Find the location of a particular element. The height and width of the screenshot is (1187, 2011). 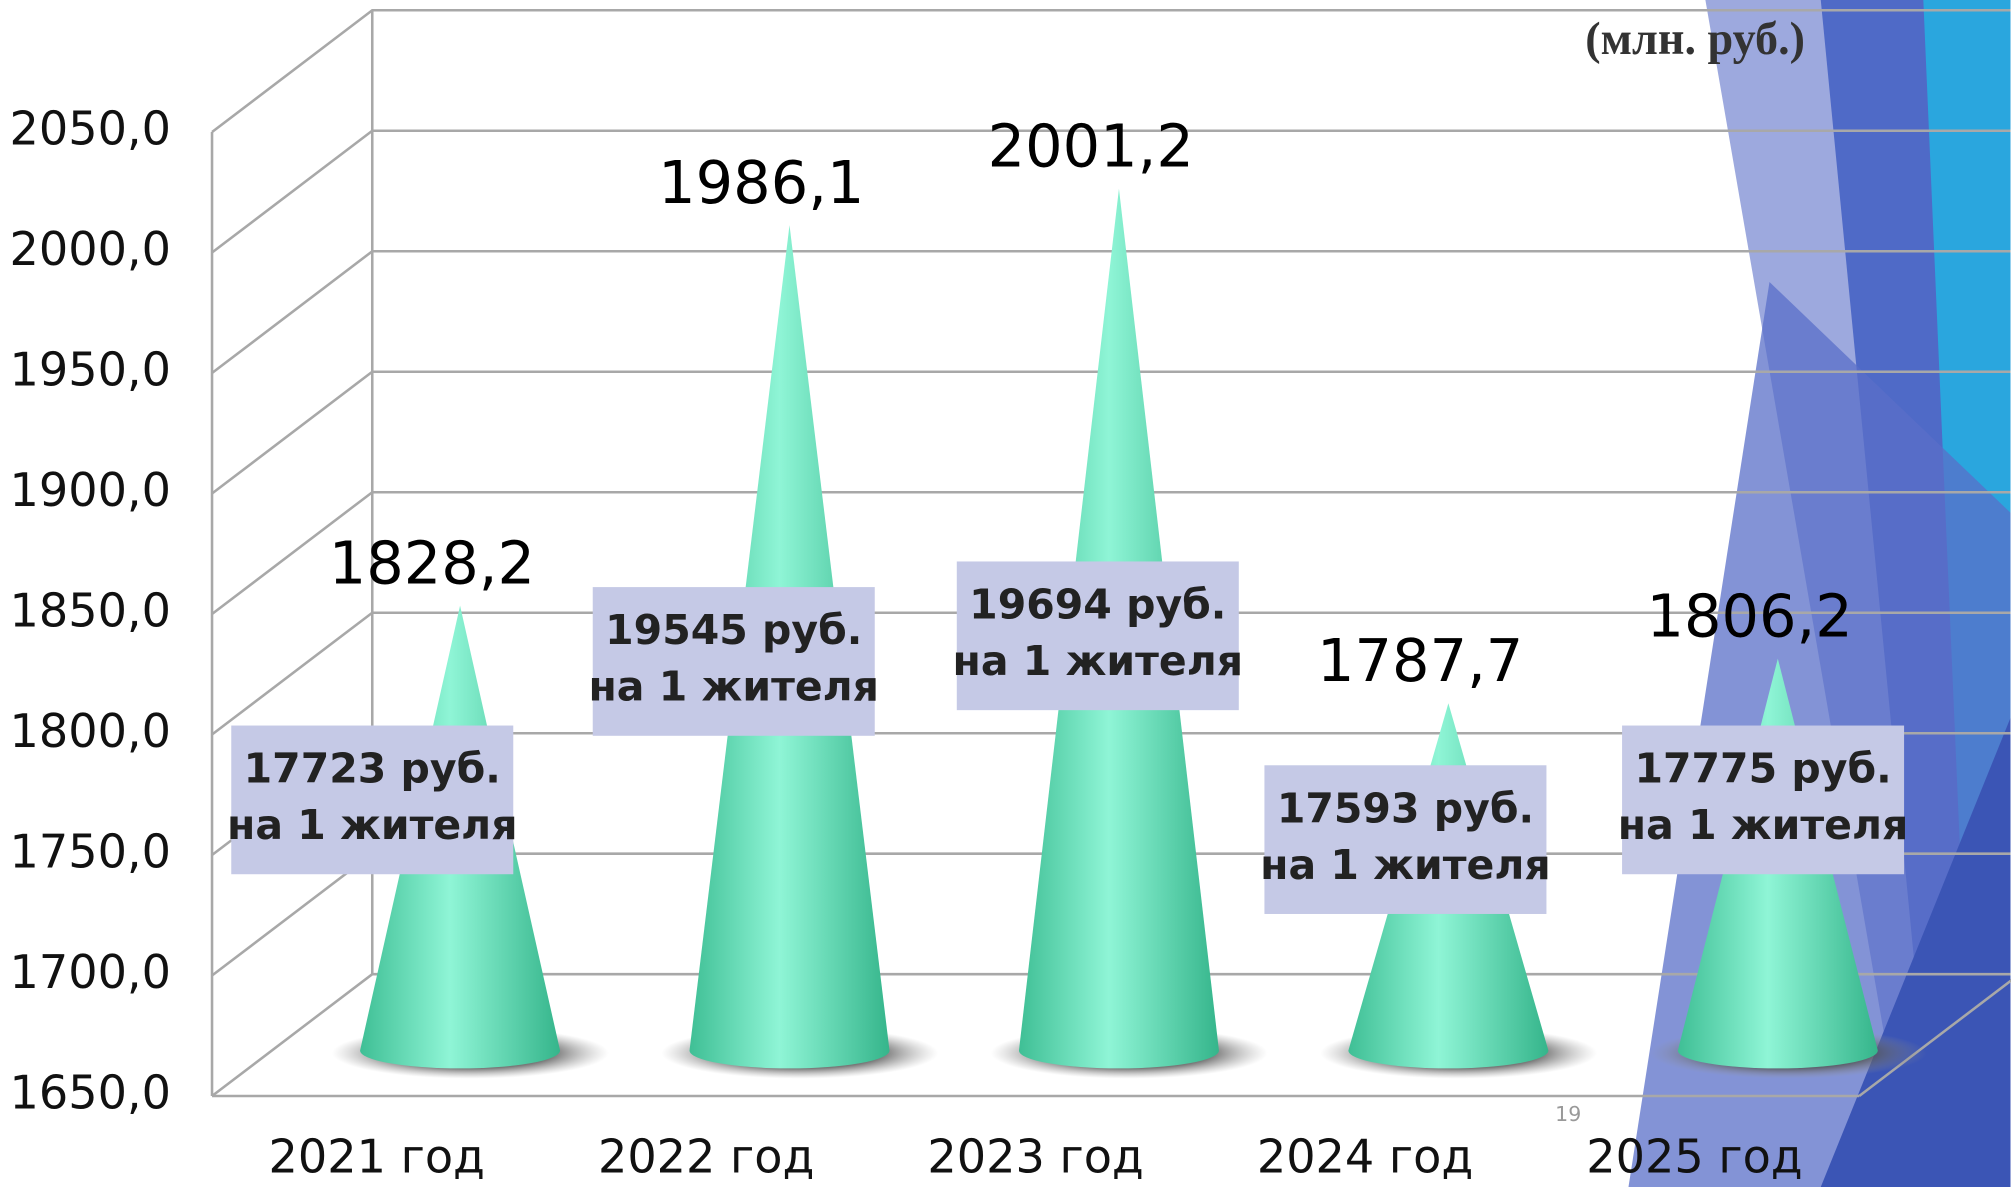

annotation: 17775 руб. is located at coordinates (1762, 769).